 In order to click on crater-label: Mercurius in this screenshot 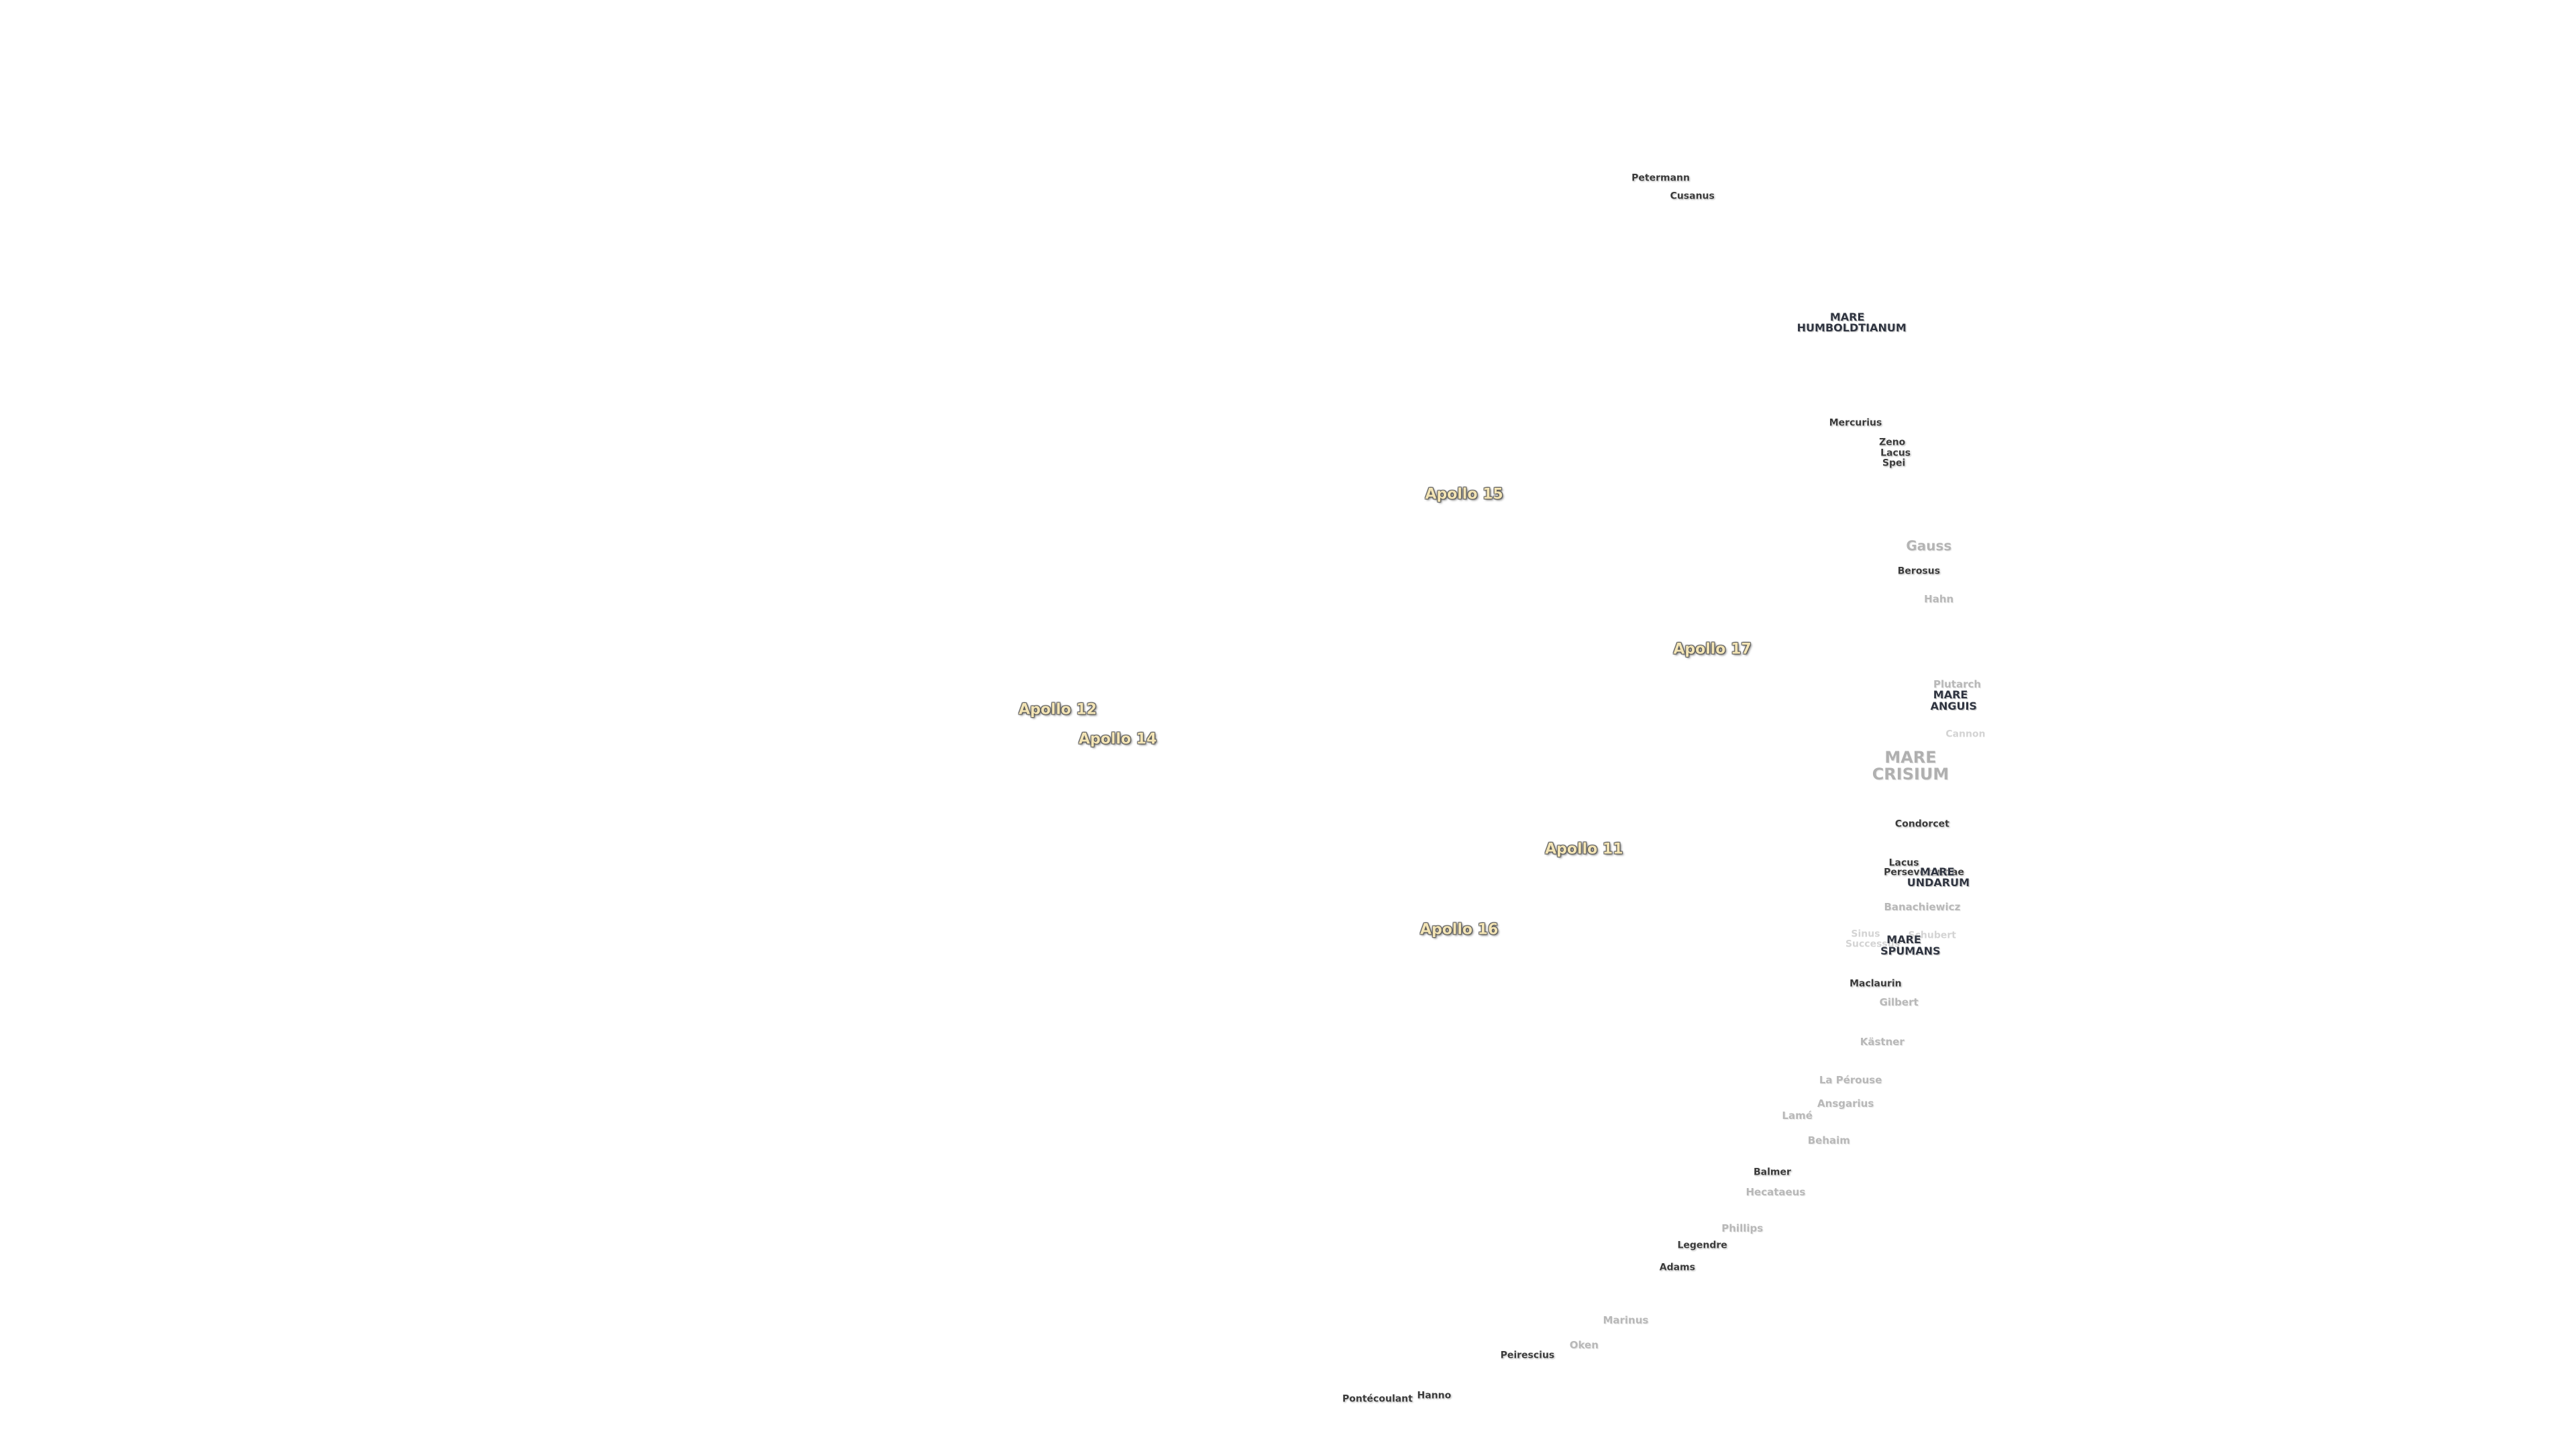, I will do `click(1855, 423)`.